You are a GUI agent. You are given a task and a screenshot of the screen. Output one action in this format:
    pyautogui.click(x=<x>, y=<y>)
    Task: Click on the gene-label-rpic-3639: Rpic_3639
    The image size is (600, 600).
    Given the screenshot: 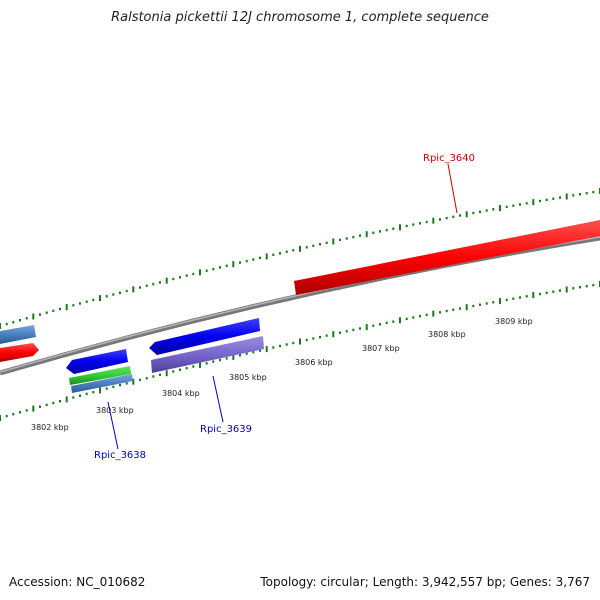 What is the action you would take?
    pyautogui.click(x=226, y=429)
    